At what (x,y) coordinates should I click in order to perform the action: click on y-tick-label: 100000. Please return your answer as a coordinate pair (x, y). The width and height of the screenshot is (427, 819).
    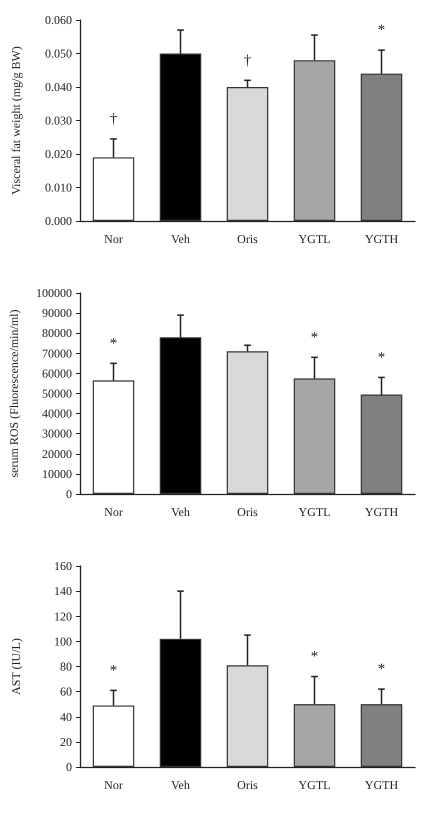
    Looking at the image, I should click on (54, 293).